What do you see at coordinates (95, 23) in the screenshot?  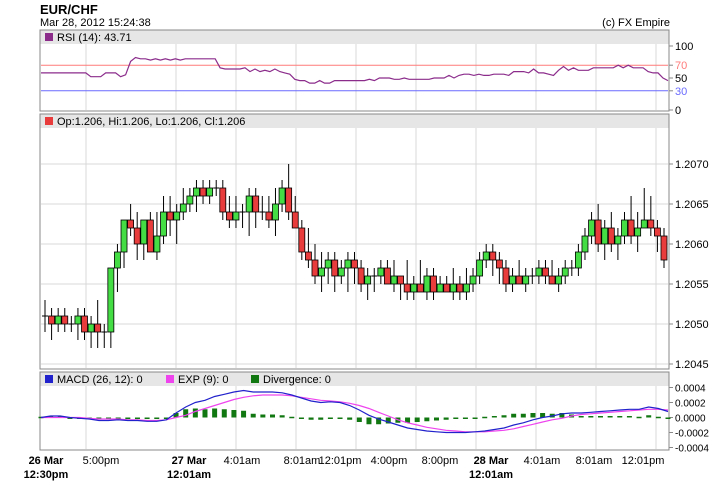 I see `chart-datetime: Mar 28, 2012 15:24:38` at bounding box center [95, 23].